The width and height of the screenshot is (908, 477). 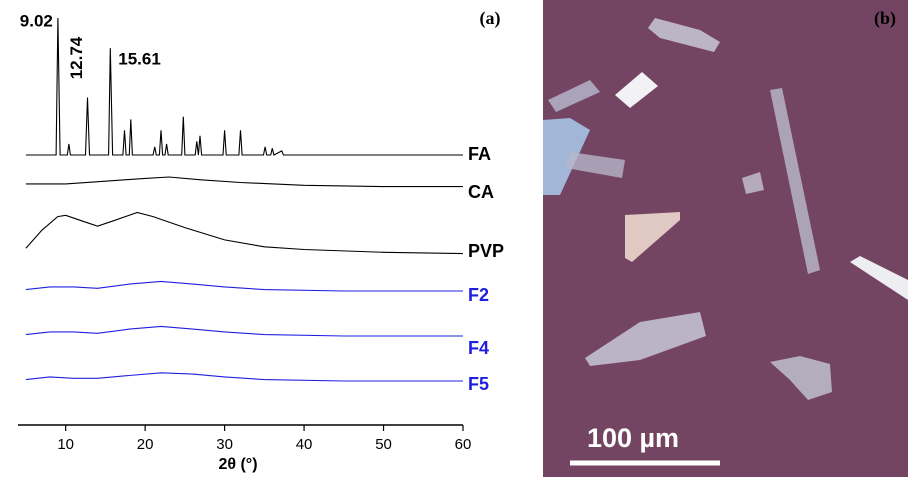 I want to click on peak-label: 15.61, so click(x=139, y=58).